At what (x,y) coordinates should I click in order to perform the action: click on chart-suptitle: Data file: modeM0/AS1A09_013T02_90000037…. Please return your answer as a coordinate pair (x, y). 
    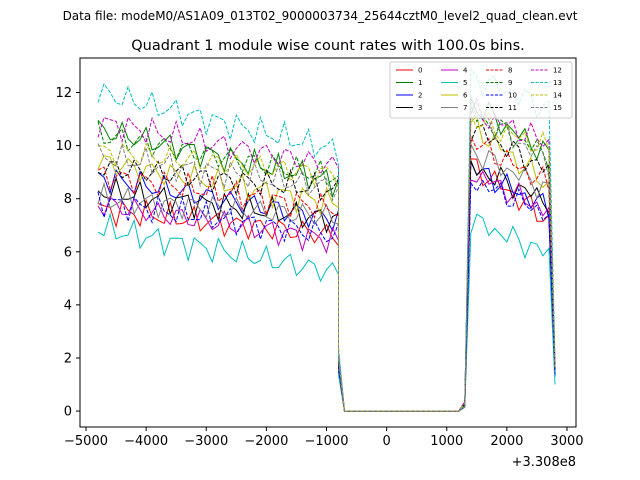
    Looking at the image, I should click on (320, 16).